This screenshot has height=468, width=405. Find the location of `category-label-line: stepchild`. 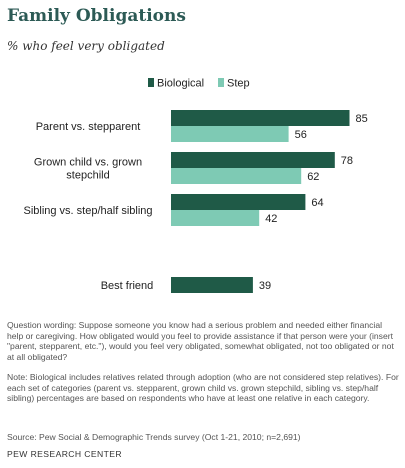

category-label-line: stepchild is located at coordinates (87, 176).